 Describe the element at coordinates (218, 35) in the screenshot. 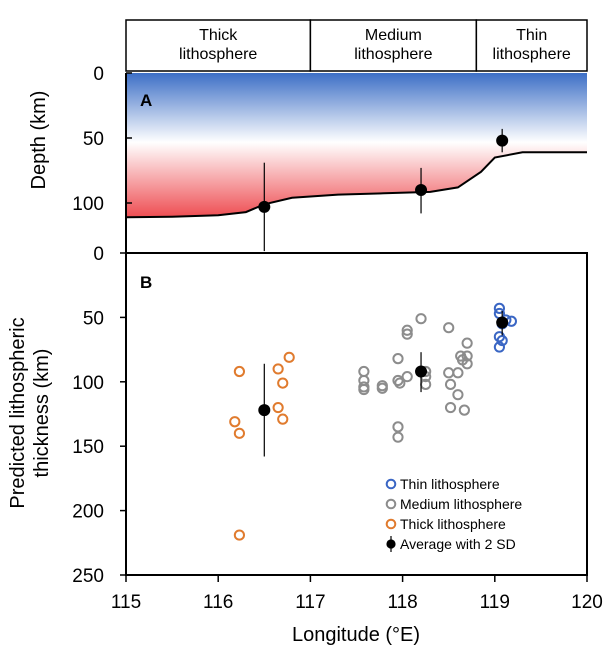

I see `region-label: Thick` at that location.